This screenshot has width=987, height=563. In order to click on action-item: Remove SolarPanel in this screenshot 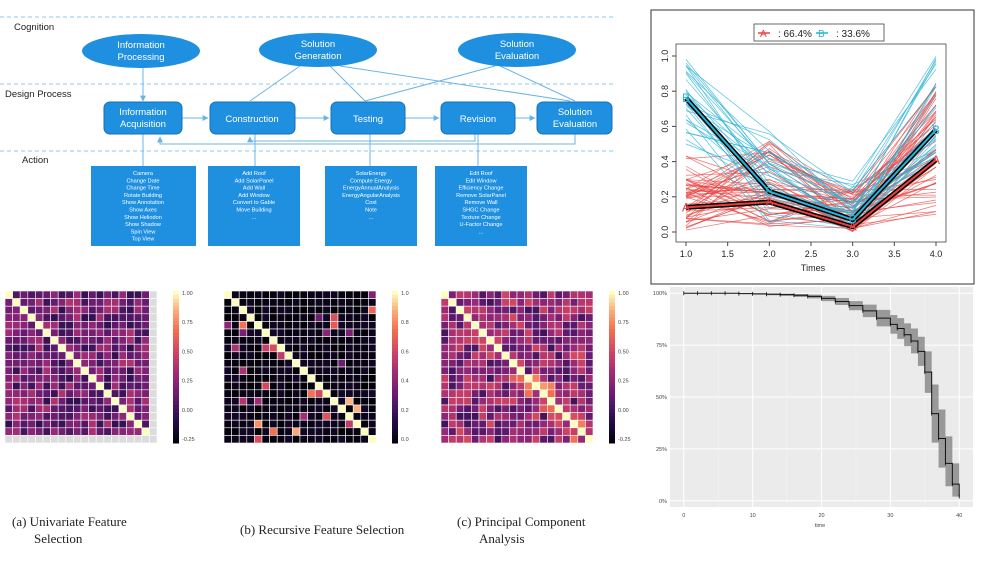, I will do `click(481, 196)`.